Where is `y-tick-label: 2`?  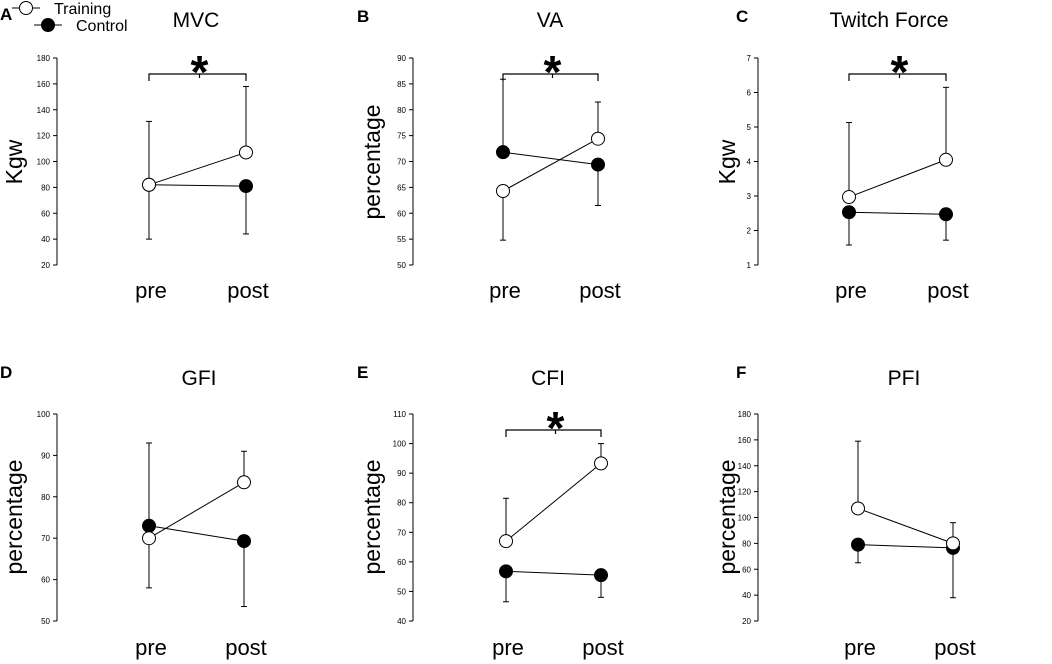 y-tick-label: 2 is located at coordinates (749, 231).